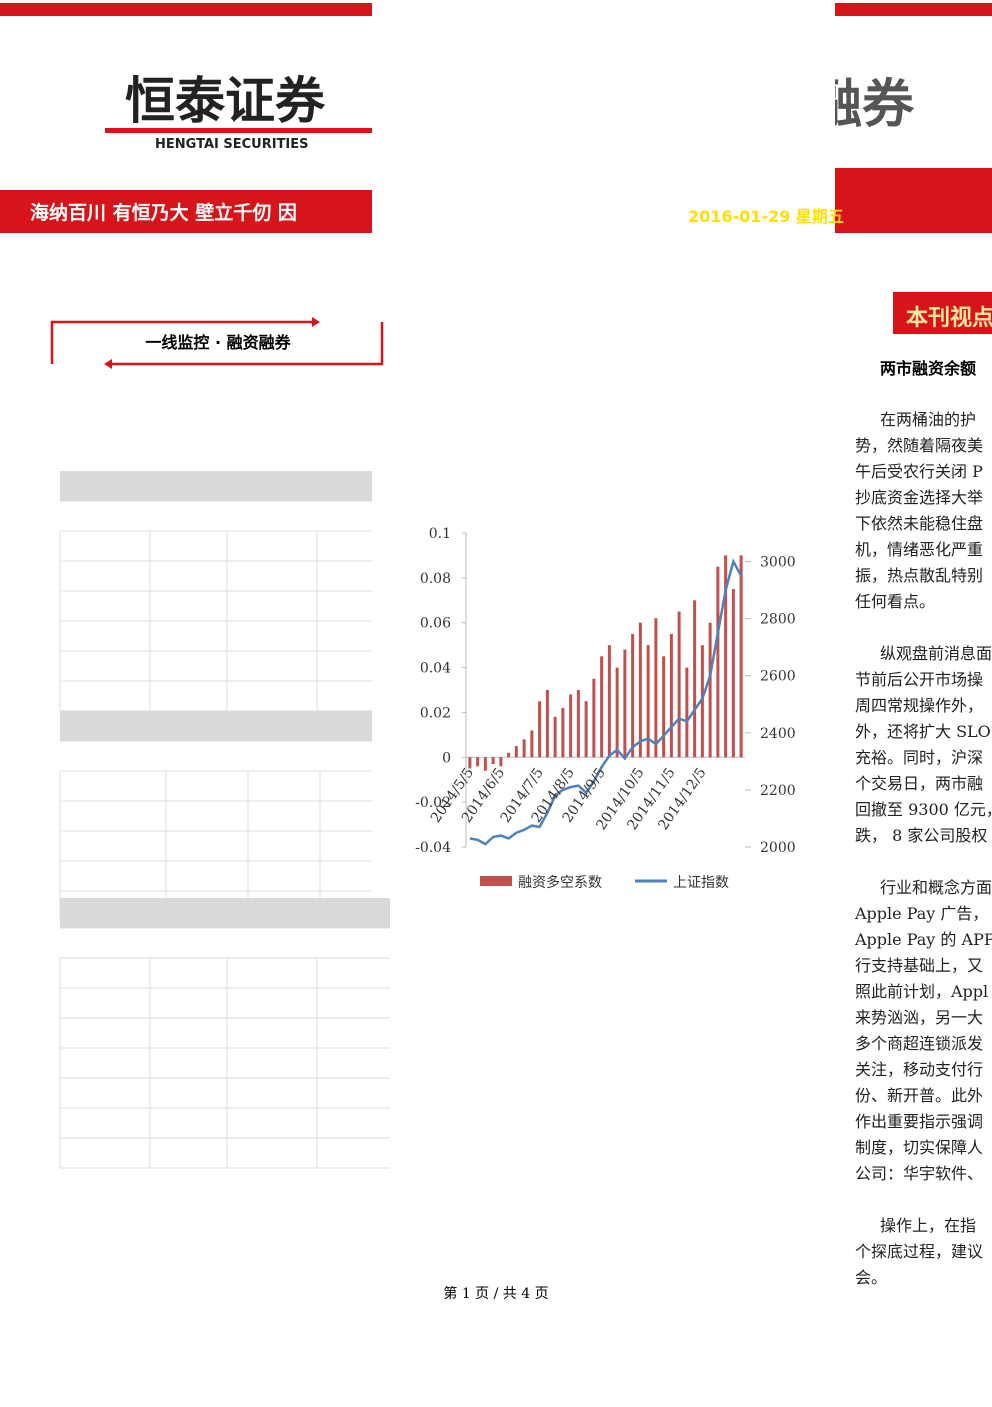  Describe the element at coordinates (949, 318) in the screenshot. I see `sidebar-title: 本刊视点` at that location.